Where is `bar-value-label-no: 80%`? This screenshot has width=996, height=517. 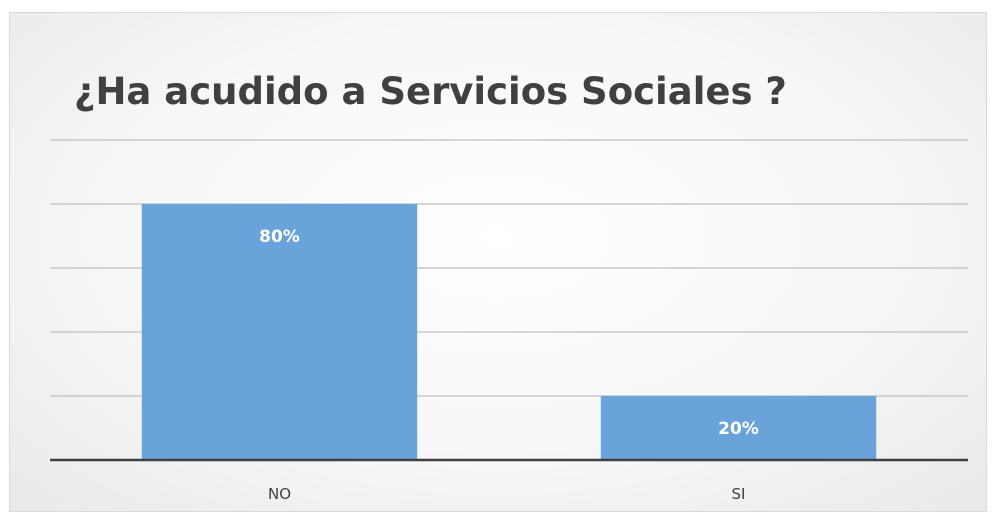
bar-value-label-no: 80% is located at coordinates (279, 237).